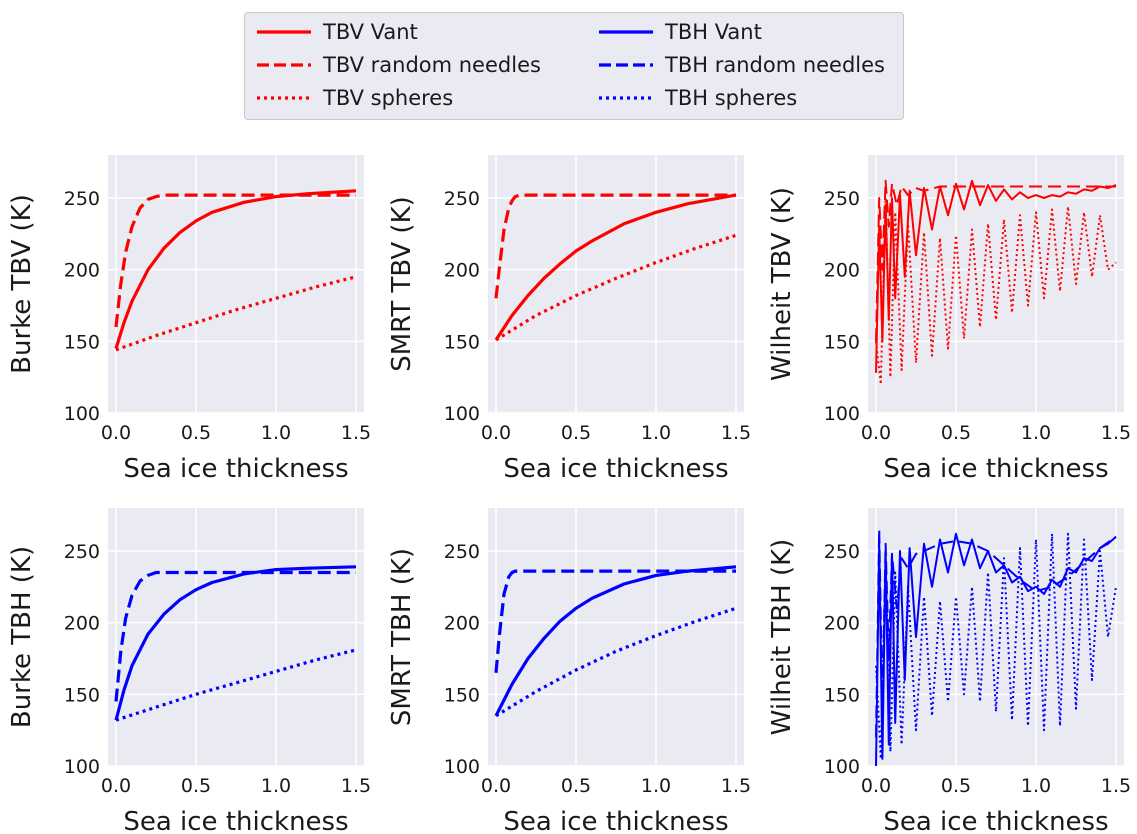 The height and width of the screenshot is (834, 1137). I want to click on legend-swatch-tbh-spheres, so click(626, 98).